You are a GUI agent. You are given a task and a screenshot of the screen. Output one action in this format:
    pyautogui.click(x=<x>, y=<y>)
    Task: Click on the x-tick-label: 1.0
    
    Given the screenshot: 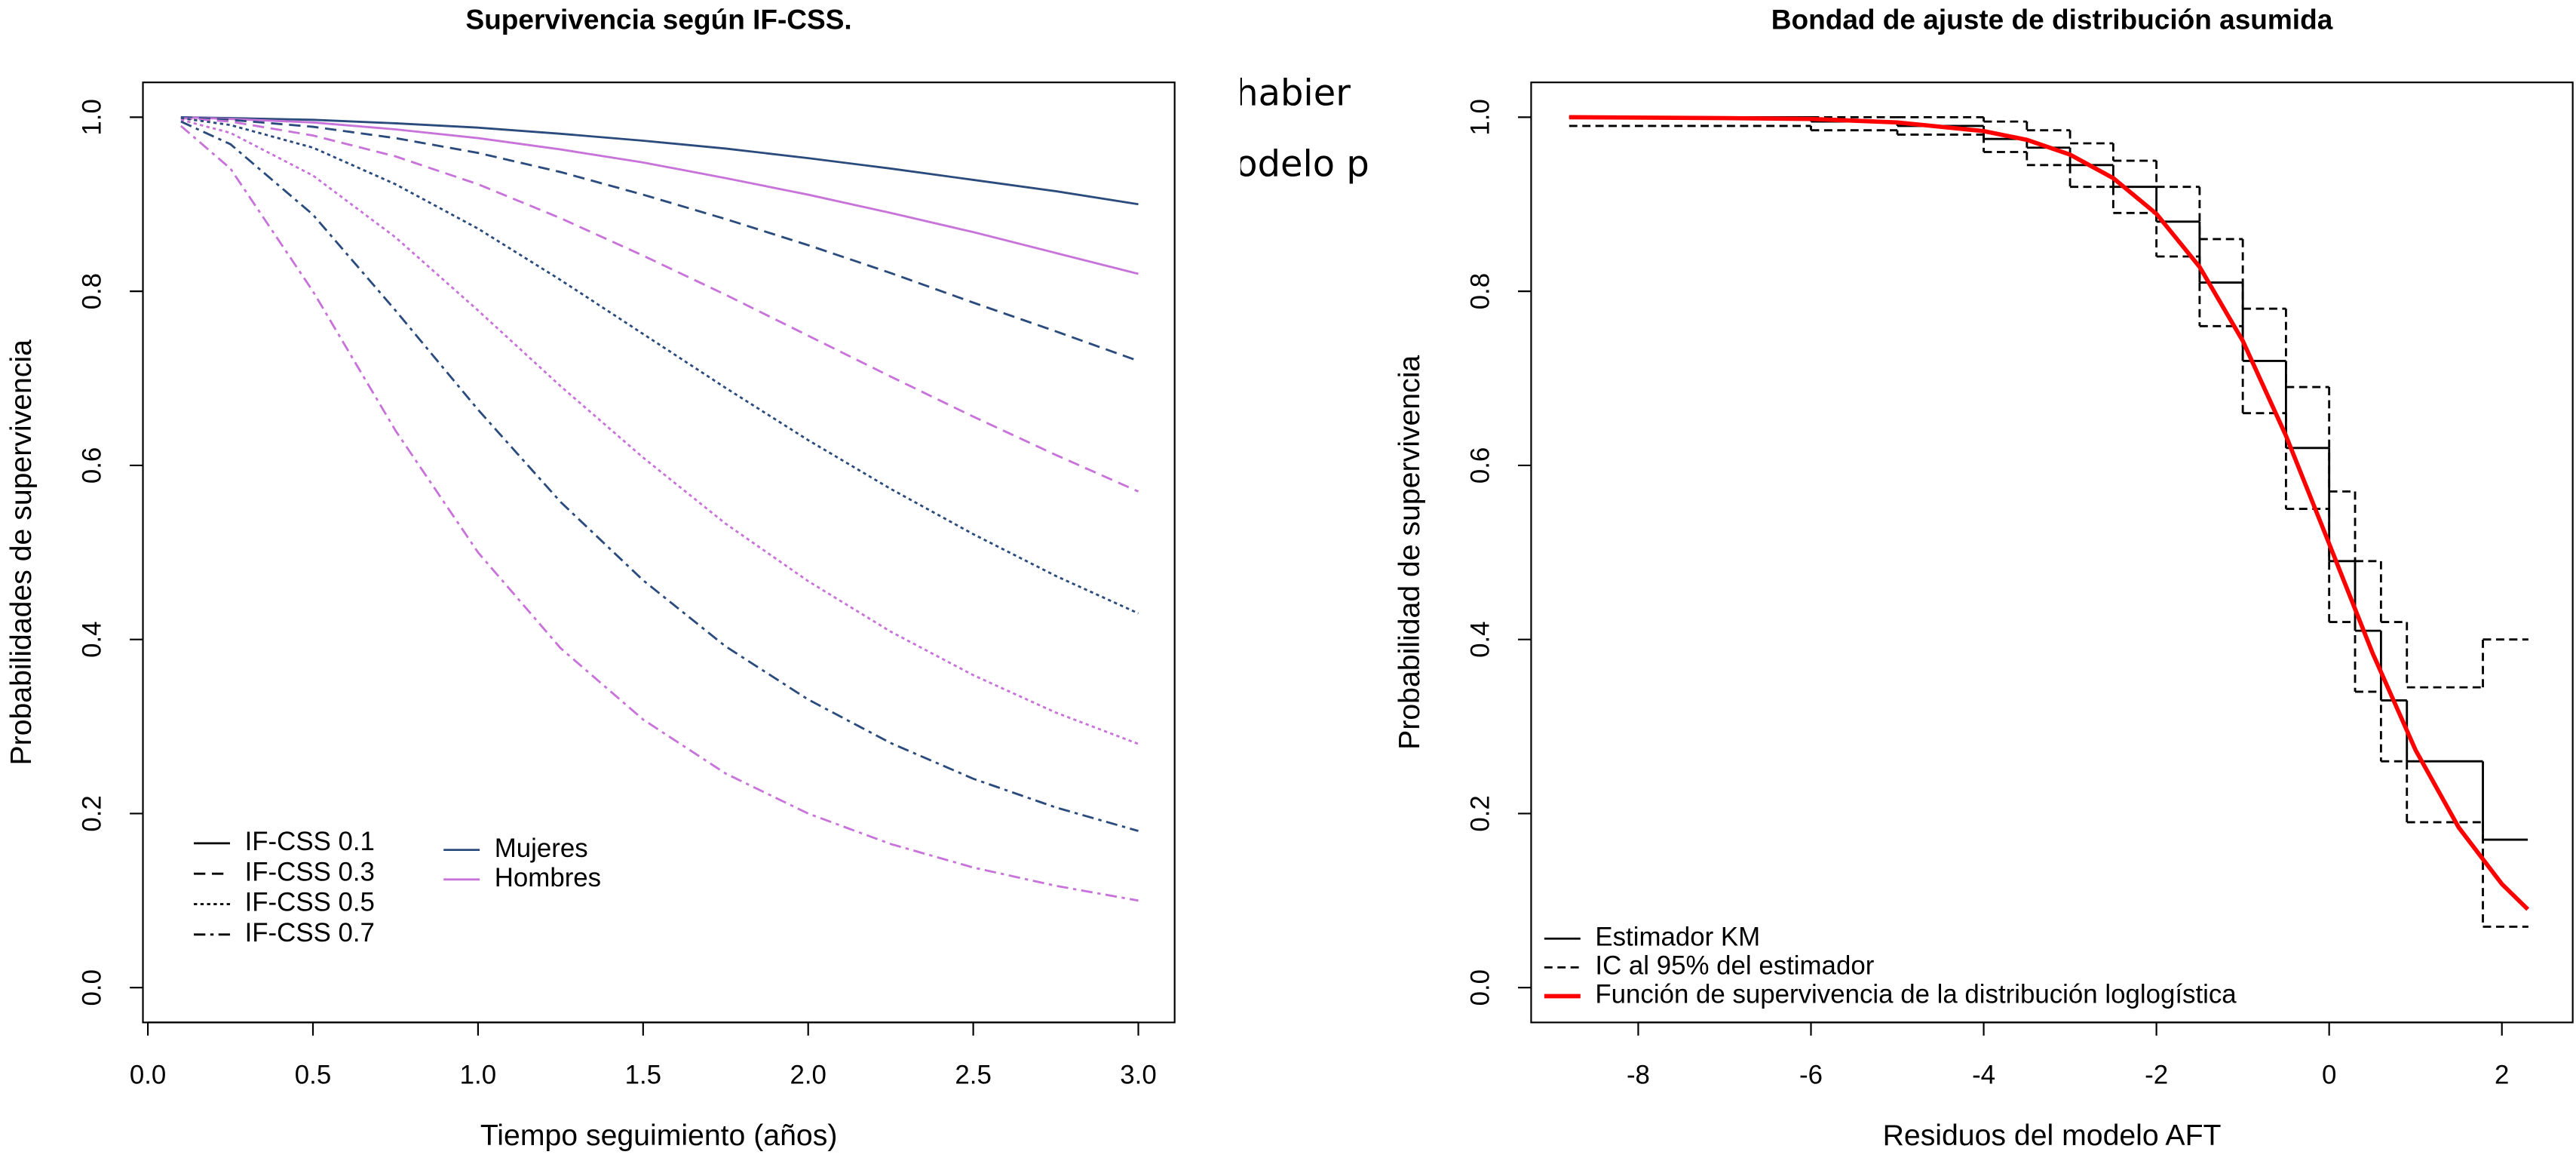 What is the action you would take?
    pyautogui.click(x=478, y=1074)
    